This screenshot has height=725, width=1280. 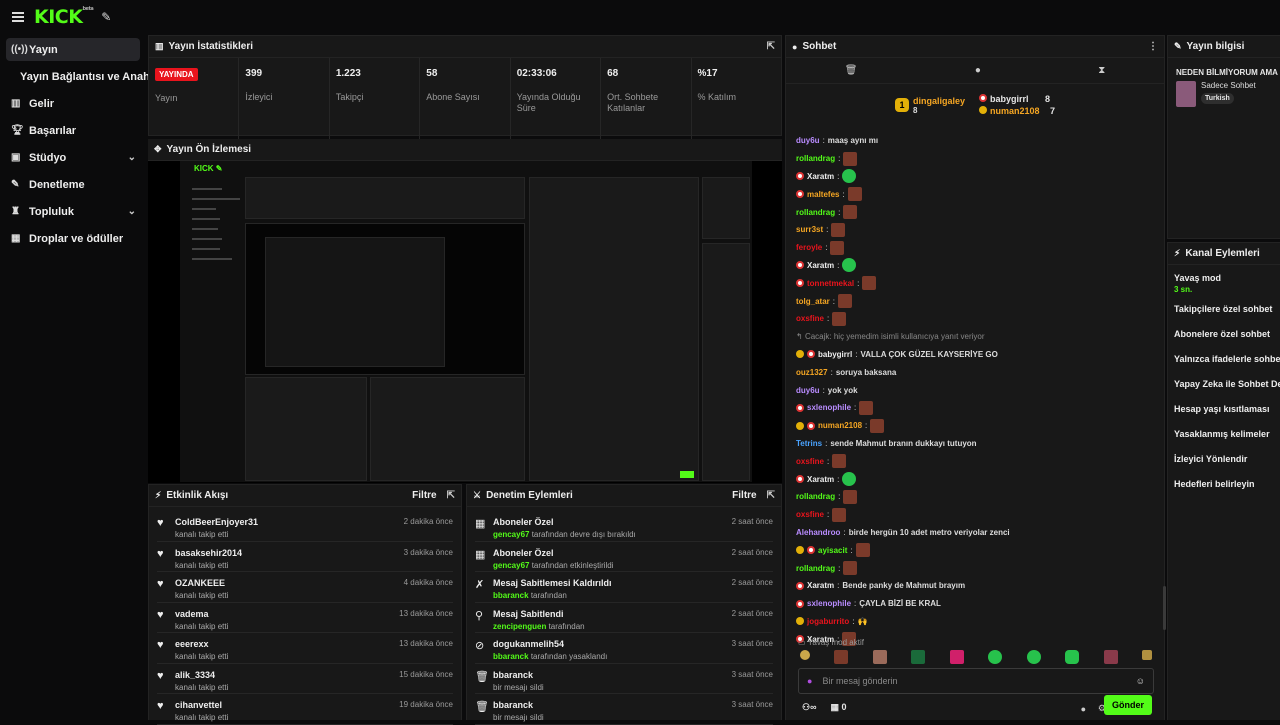 I want to click on sidebar-item-studyo: ▣ Stüdyo ⌄, so click(x=73, y=157).